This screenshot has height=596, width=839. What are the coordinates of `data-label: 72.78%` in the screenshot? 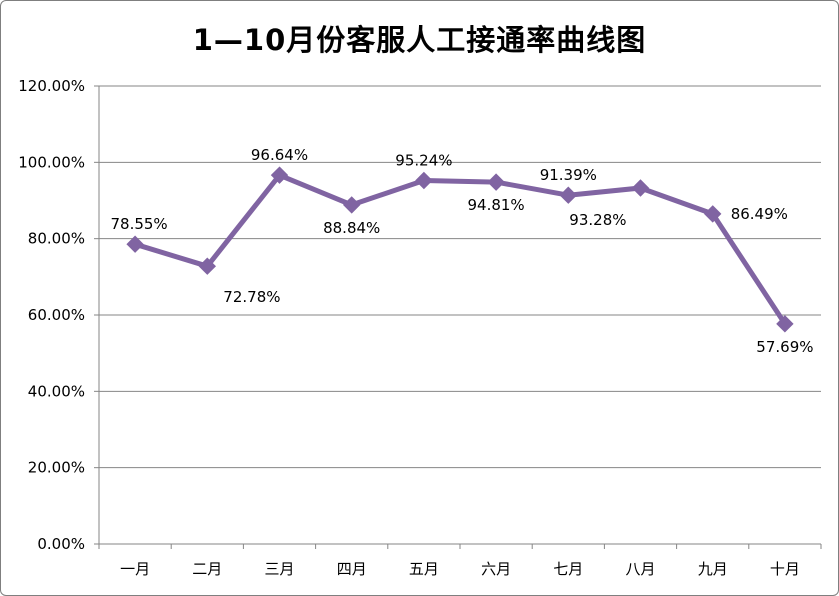 It's located at (251, 297).